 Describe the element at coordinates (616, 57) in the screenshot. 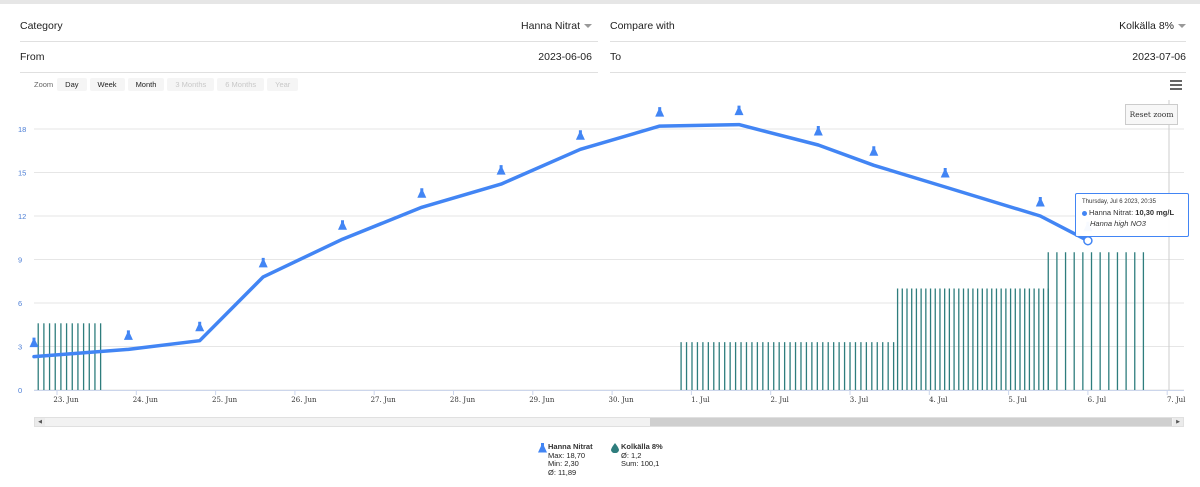

I see `to-label: To` at that location.